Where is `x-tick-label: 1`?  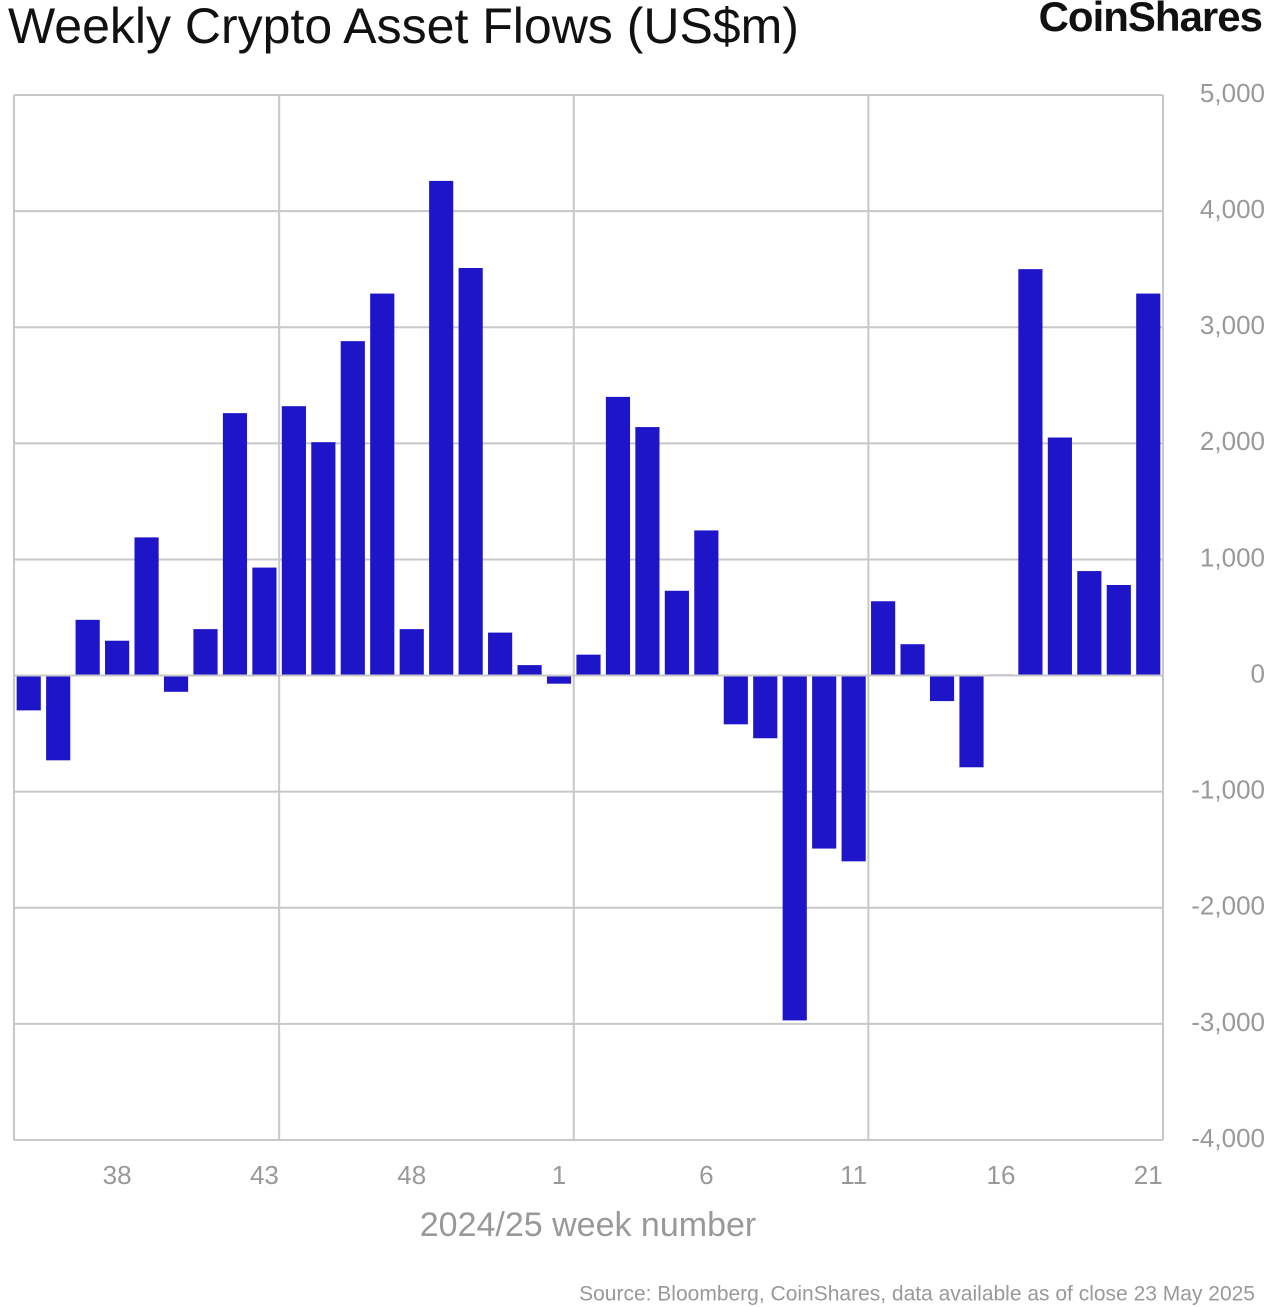 x-tick-label: 1 is located at coordinates (559, 1175).